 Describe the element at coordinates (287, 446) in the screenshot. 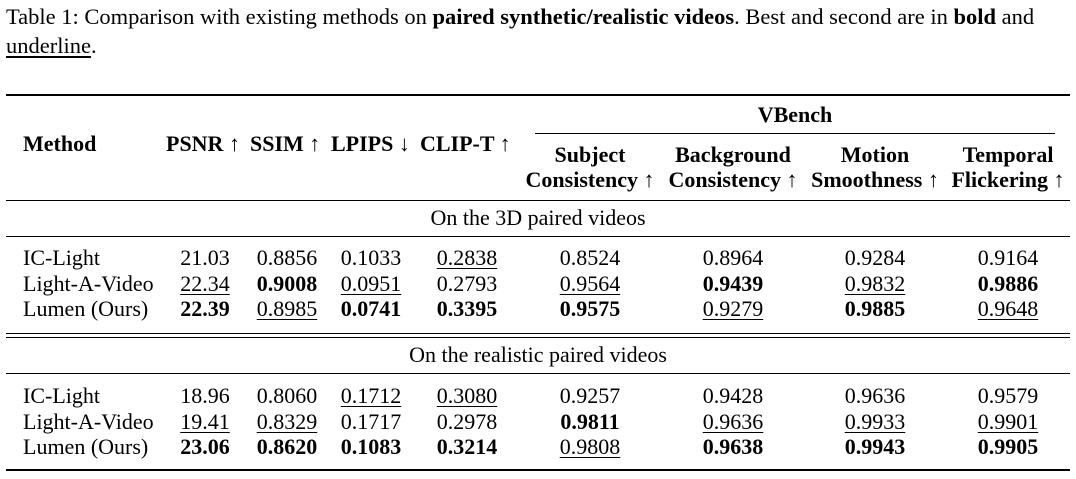

I see `table-cell: 0.8620` at that location.